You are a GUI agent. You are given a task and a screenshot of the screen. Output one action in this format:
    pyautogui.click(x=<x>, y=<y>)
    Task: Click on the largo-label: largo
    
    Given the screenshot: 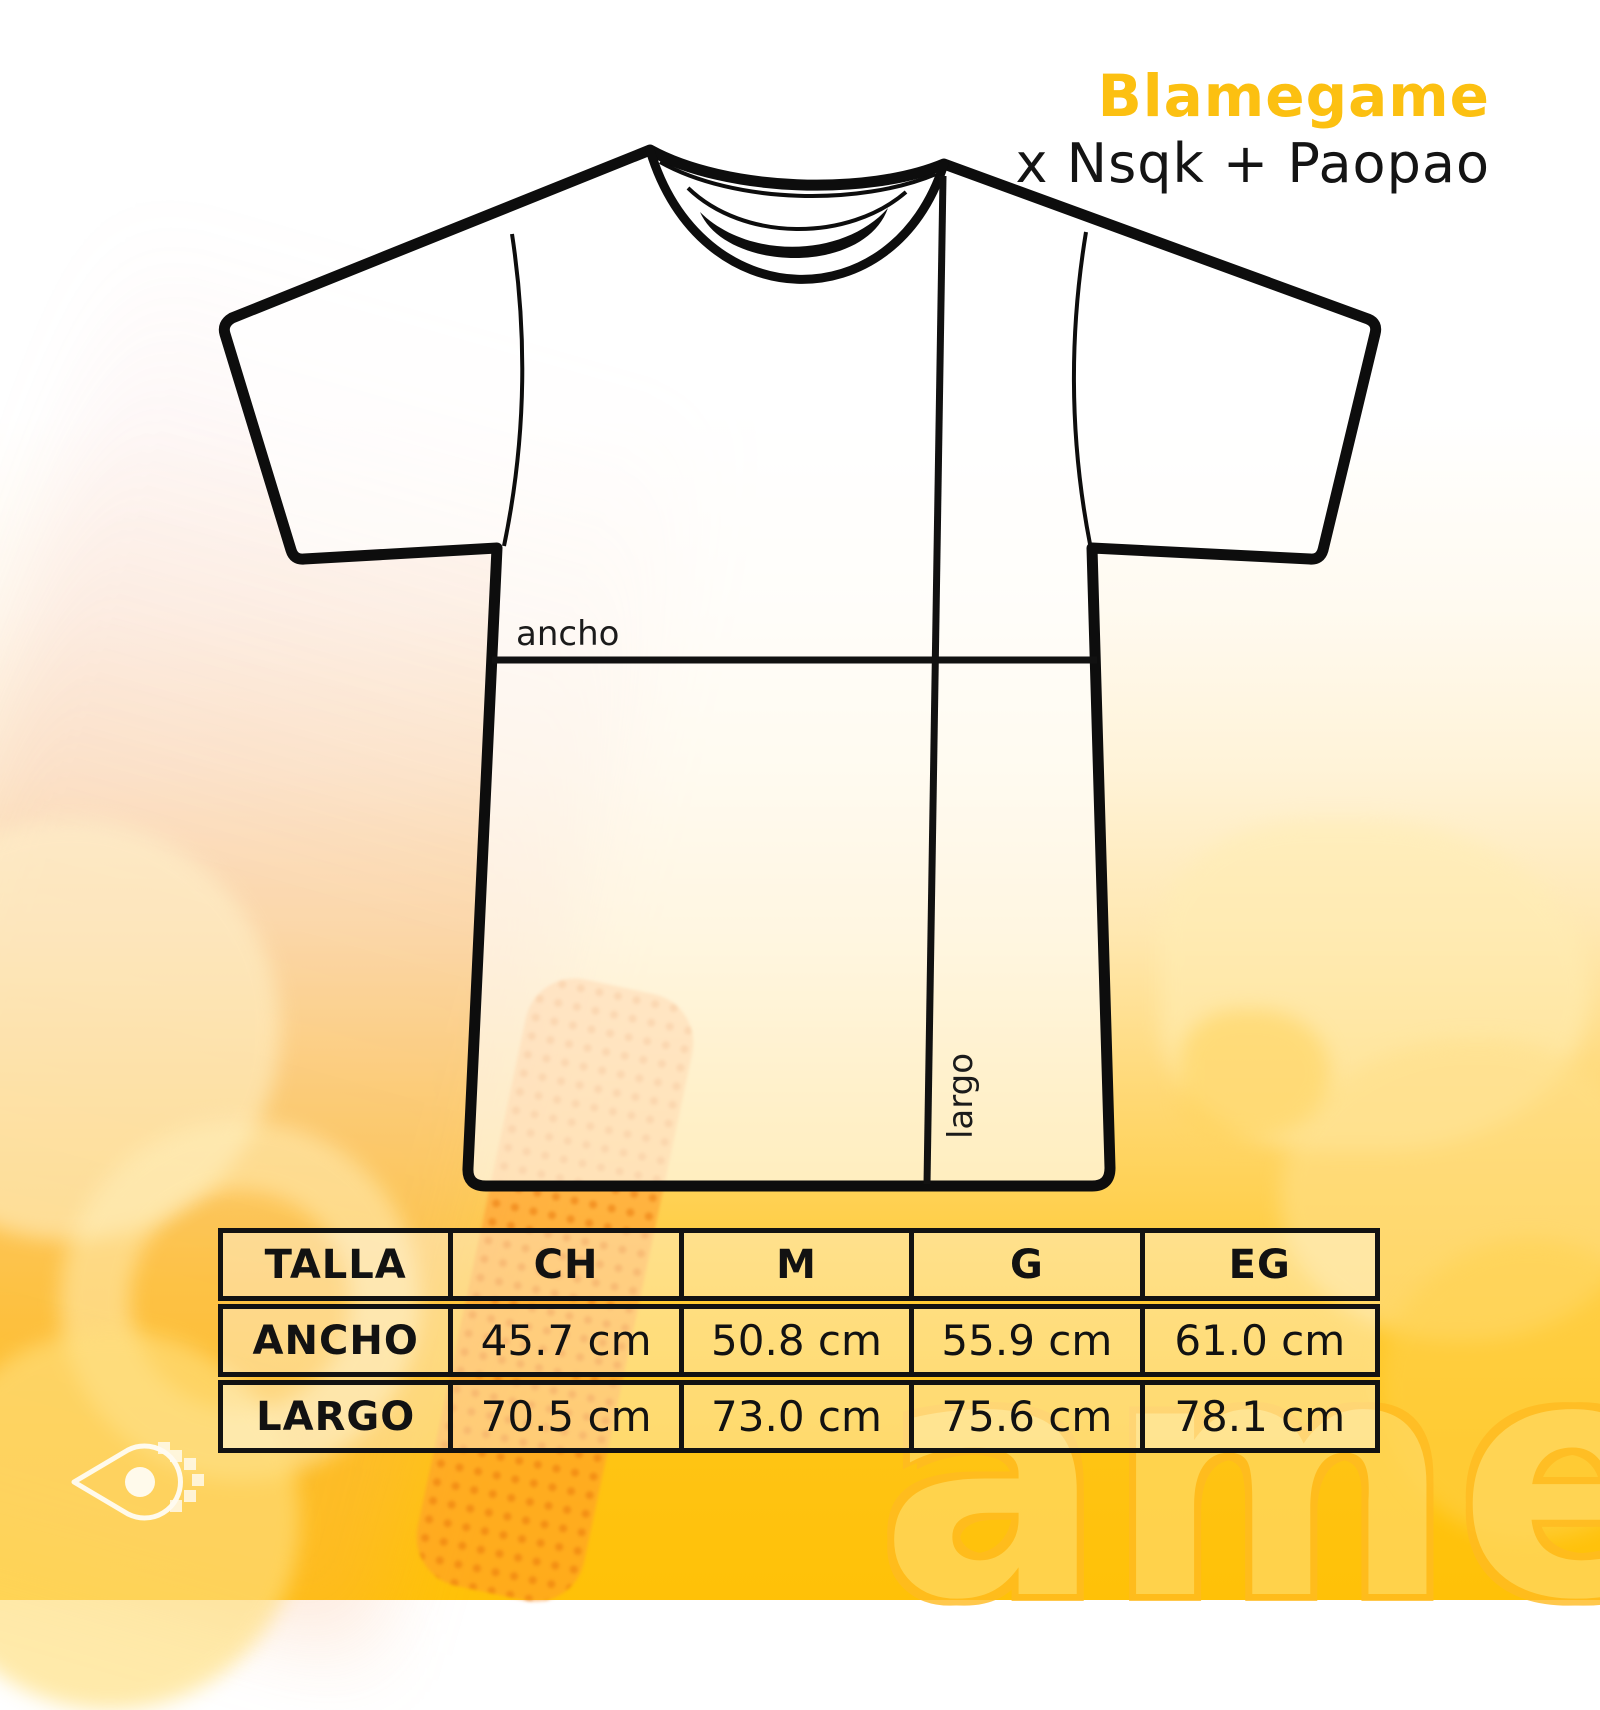 What is the action you would take?
    pyautogui.click(x=961, y=1096)
    